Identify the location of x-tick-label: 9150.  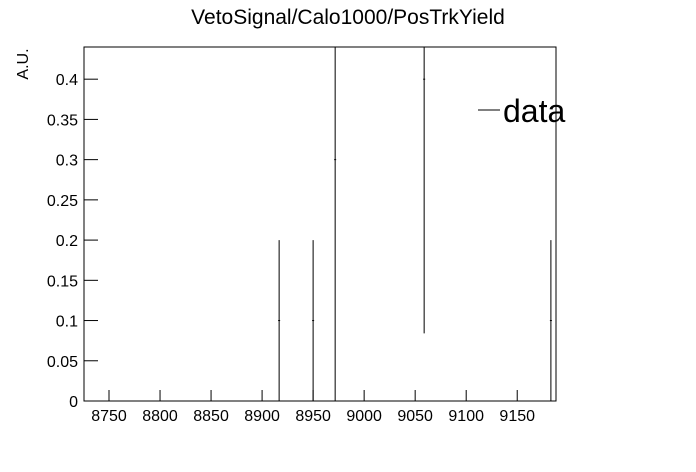
(517, 416).